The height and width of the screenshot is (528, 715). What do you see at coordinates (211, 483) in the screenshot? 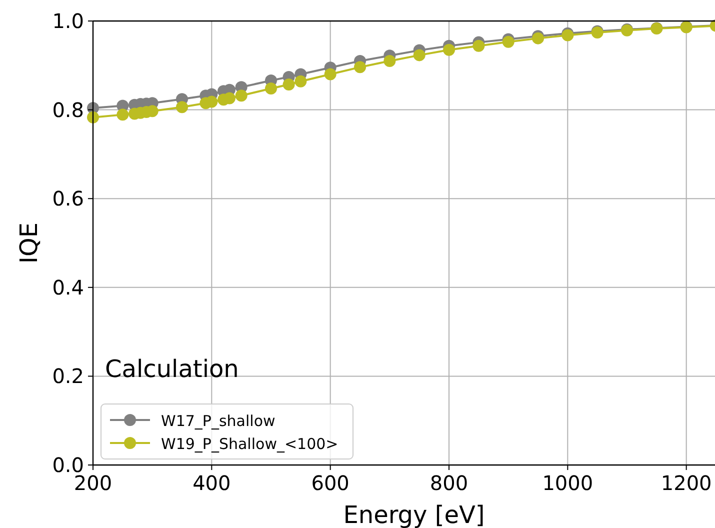
I see `x-tick-label: 400` at bounding box center [211, 483].